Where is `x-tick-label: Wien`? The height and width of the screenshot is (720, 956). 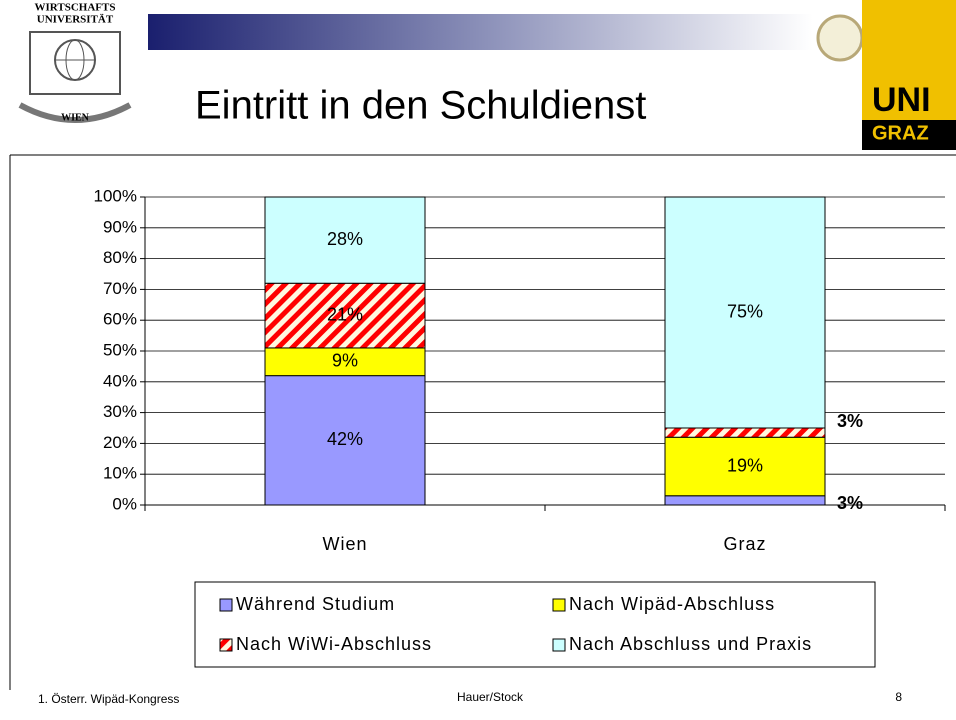 x-tick-label: Wien is located at coordinates (344, 544).